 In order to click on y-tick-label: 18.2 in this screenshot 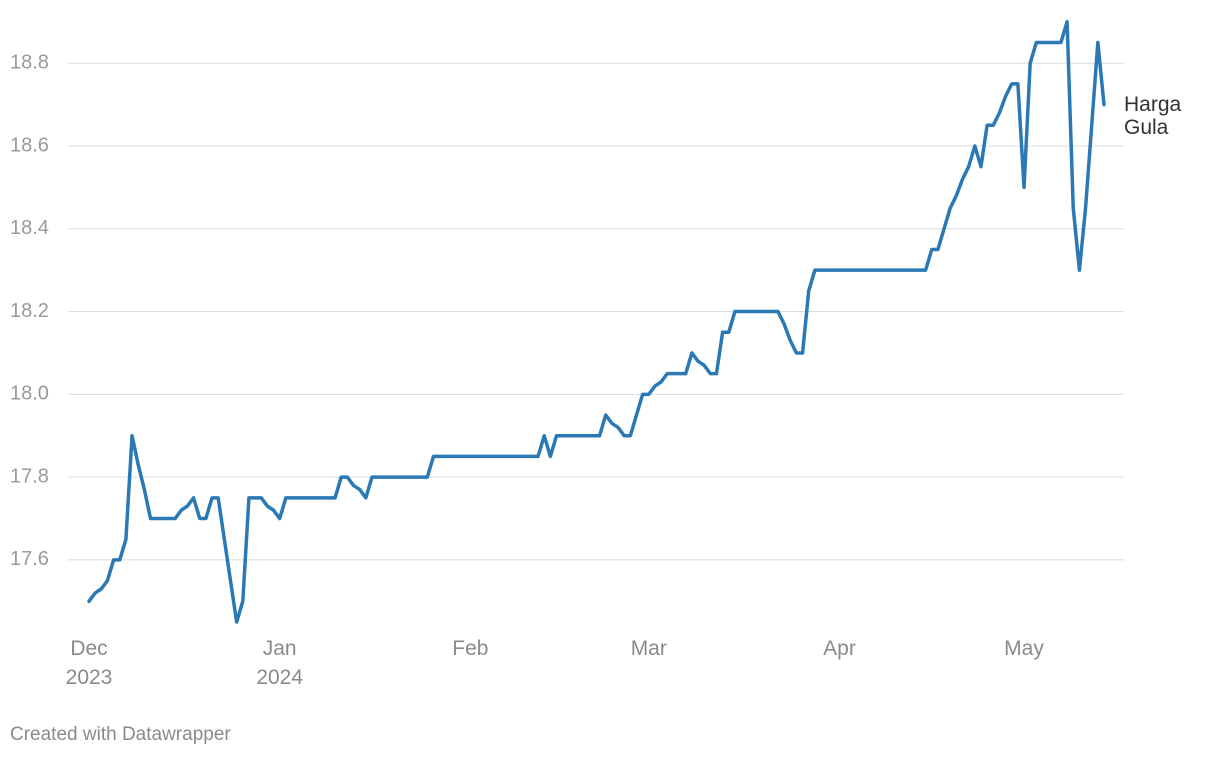, I will do `click(29, 311)`.